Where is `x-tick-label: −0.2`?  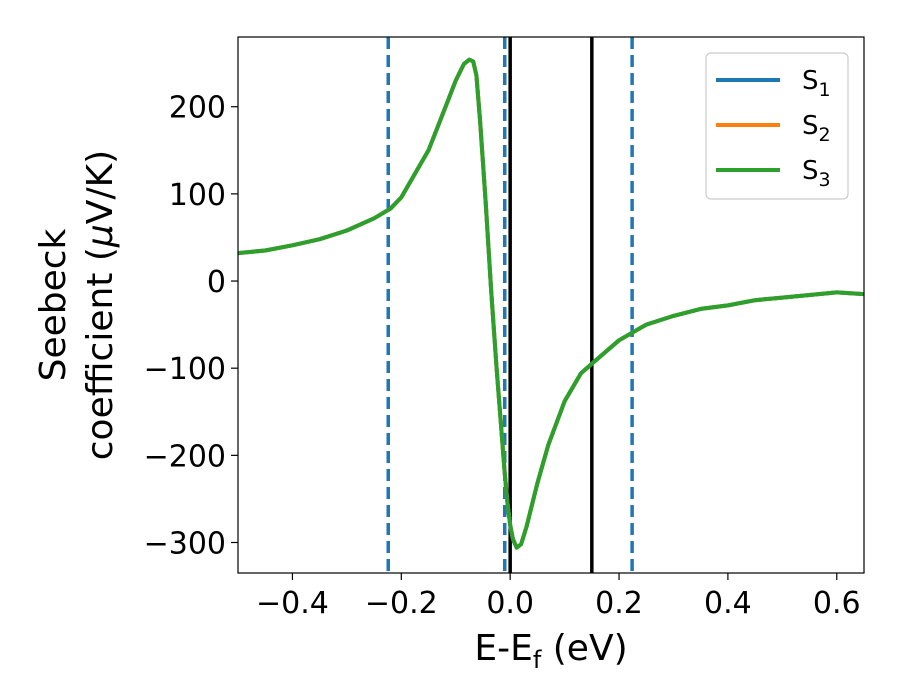
x-tick-label: −0.2 is located at coordinates (401, 603).